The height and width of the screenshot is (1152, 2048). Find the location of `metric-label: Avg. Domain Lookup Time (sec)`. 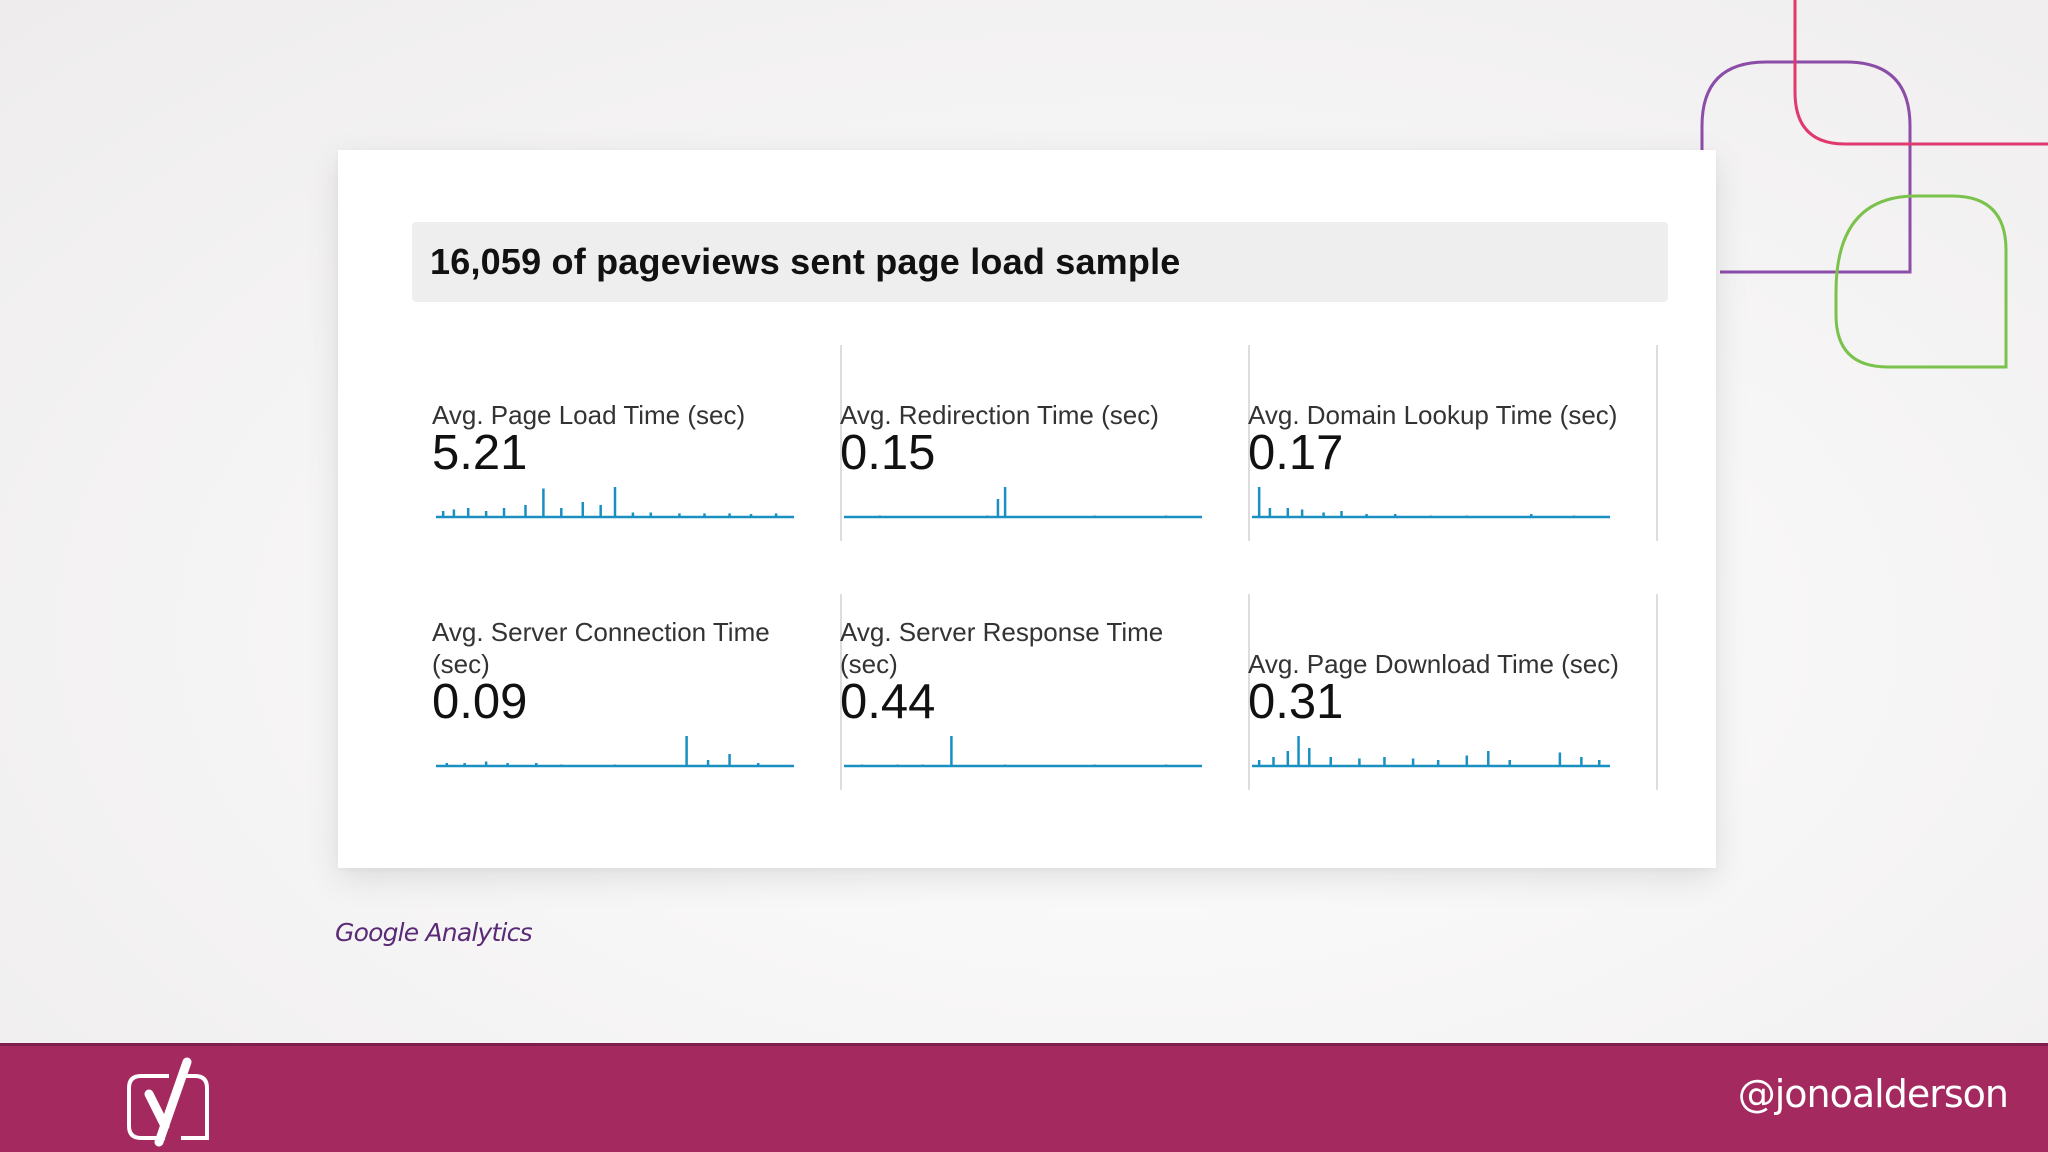

metric-label: Avg. Domain Lookup Time (sec) is located at coordinates (1433, 415).